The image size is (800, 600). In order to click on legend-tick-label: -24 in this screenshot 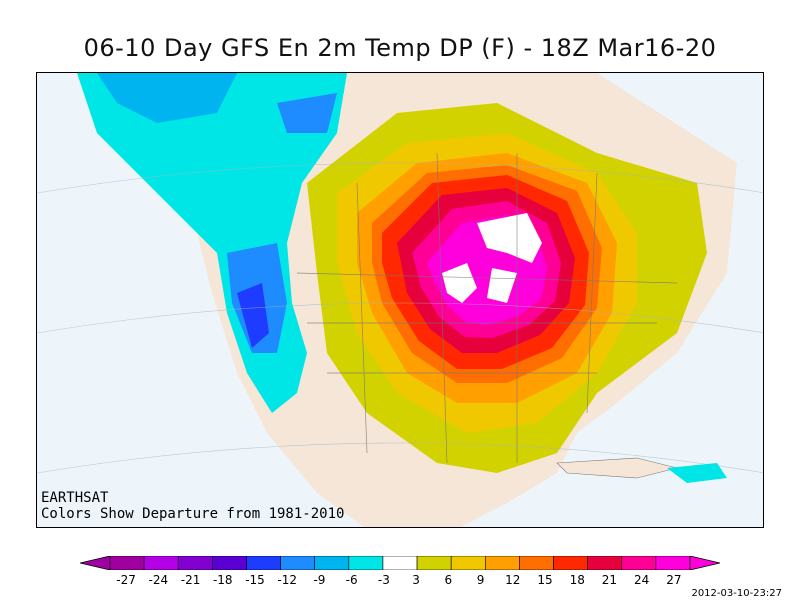, I will do `click(158, 580)`.